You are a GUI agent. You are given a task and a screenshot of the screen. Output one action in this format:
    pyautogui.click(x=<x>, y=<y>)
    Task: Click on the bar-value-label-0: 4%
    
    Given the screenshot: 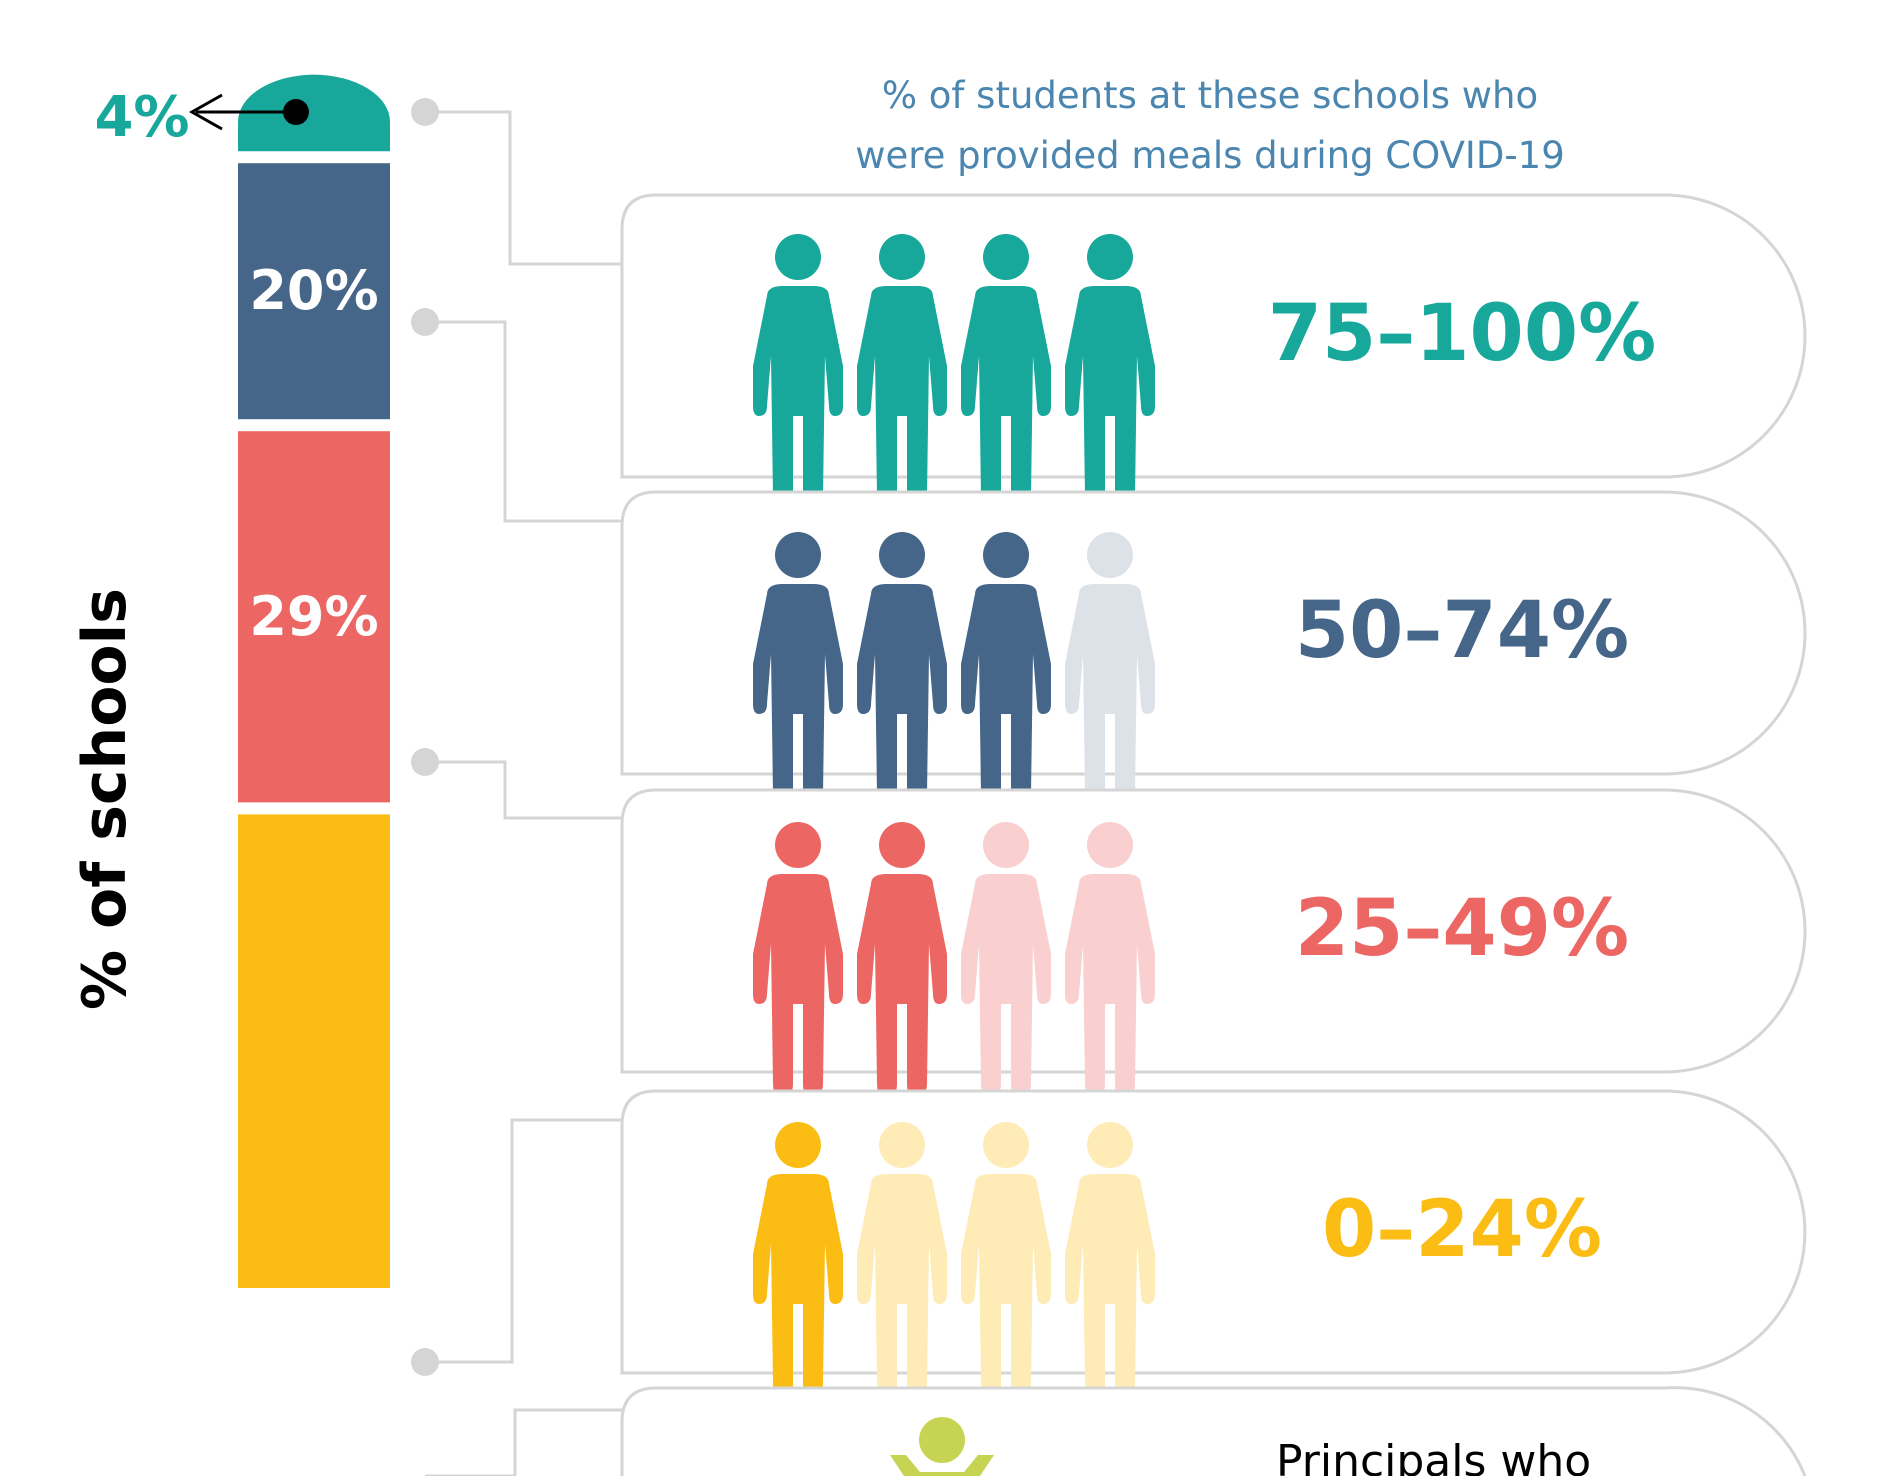 What is the action you would take?
    pyautogui.click(x=141, y=117)
    